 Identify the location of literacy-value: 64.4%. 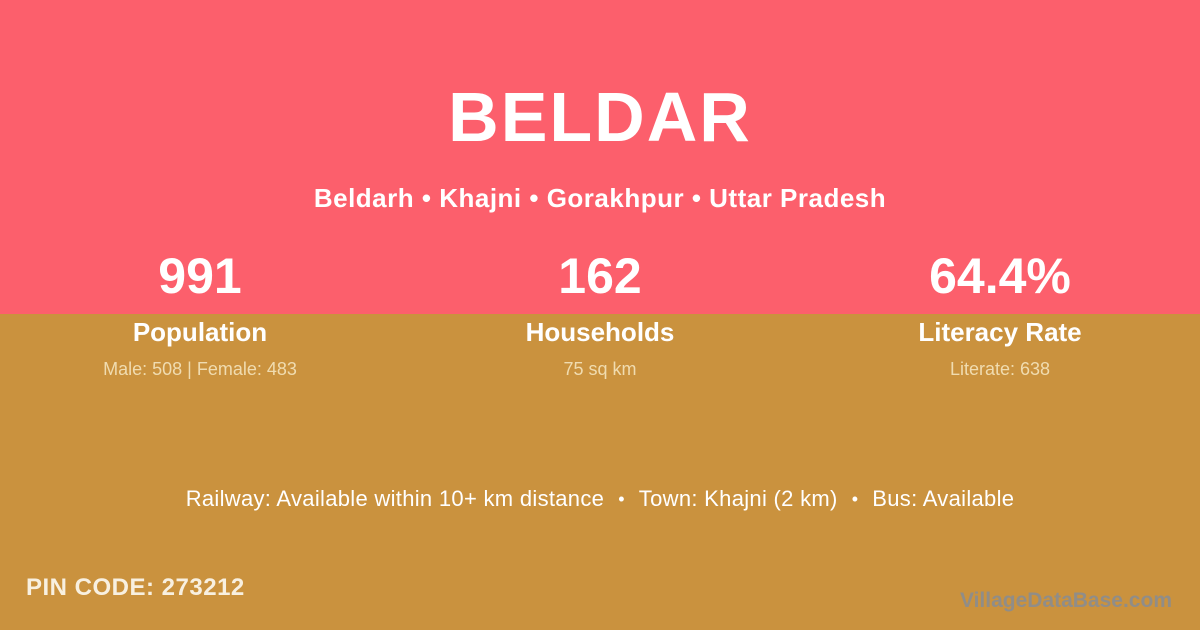
(1000, 276).